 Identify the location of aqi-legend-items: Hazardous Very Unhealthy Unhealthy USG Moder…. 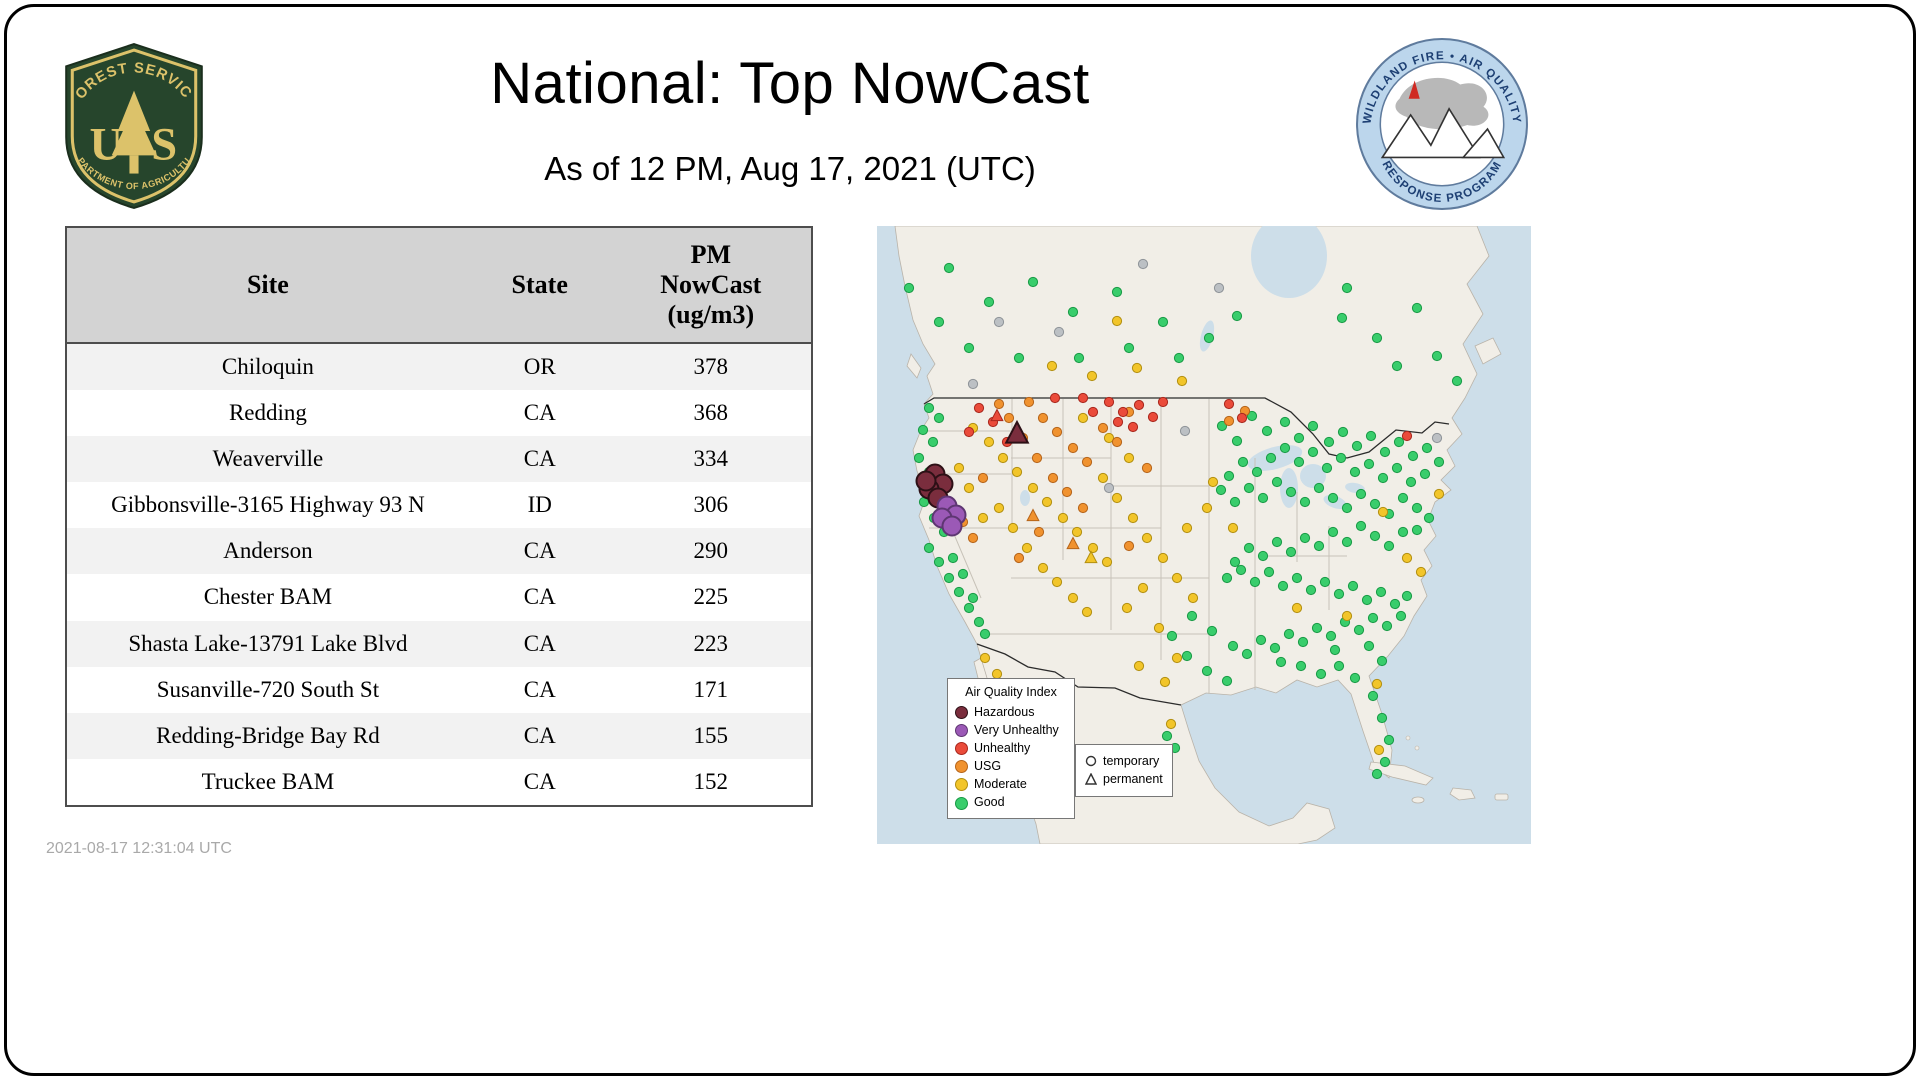
(1011, 758).